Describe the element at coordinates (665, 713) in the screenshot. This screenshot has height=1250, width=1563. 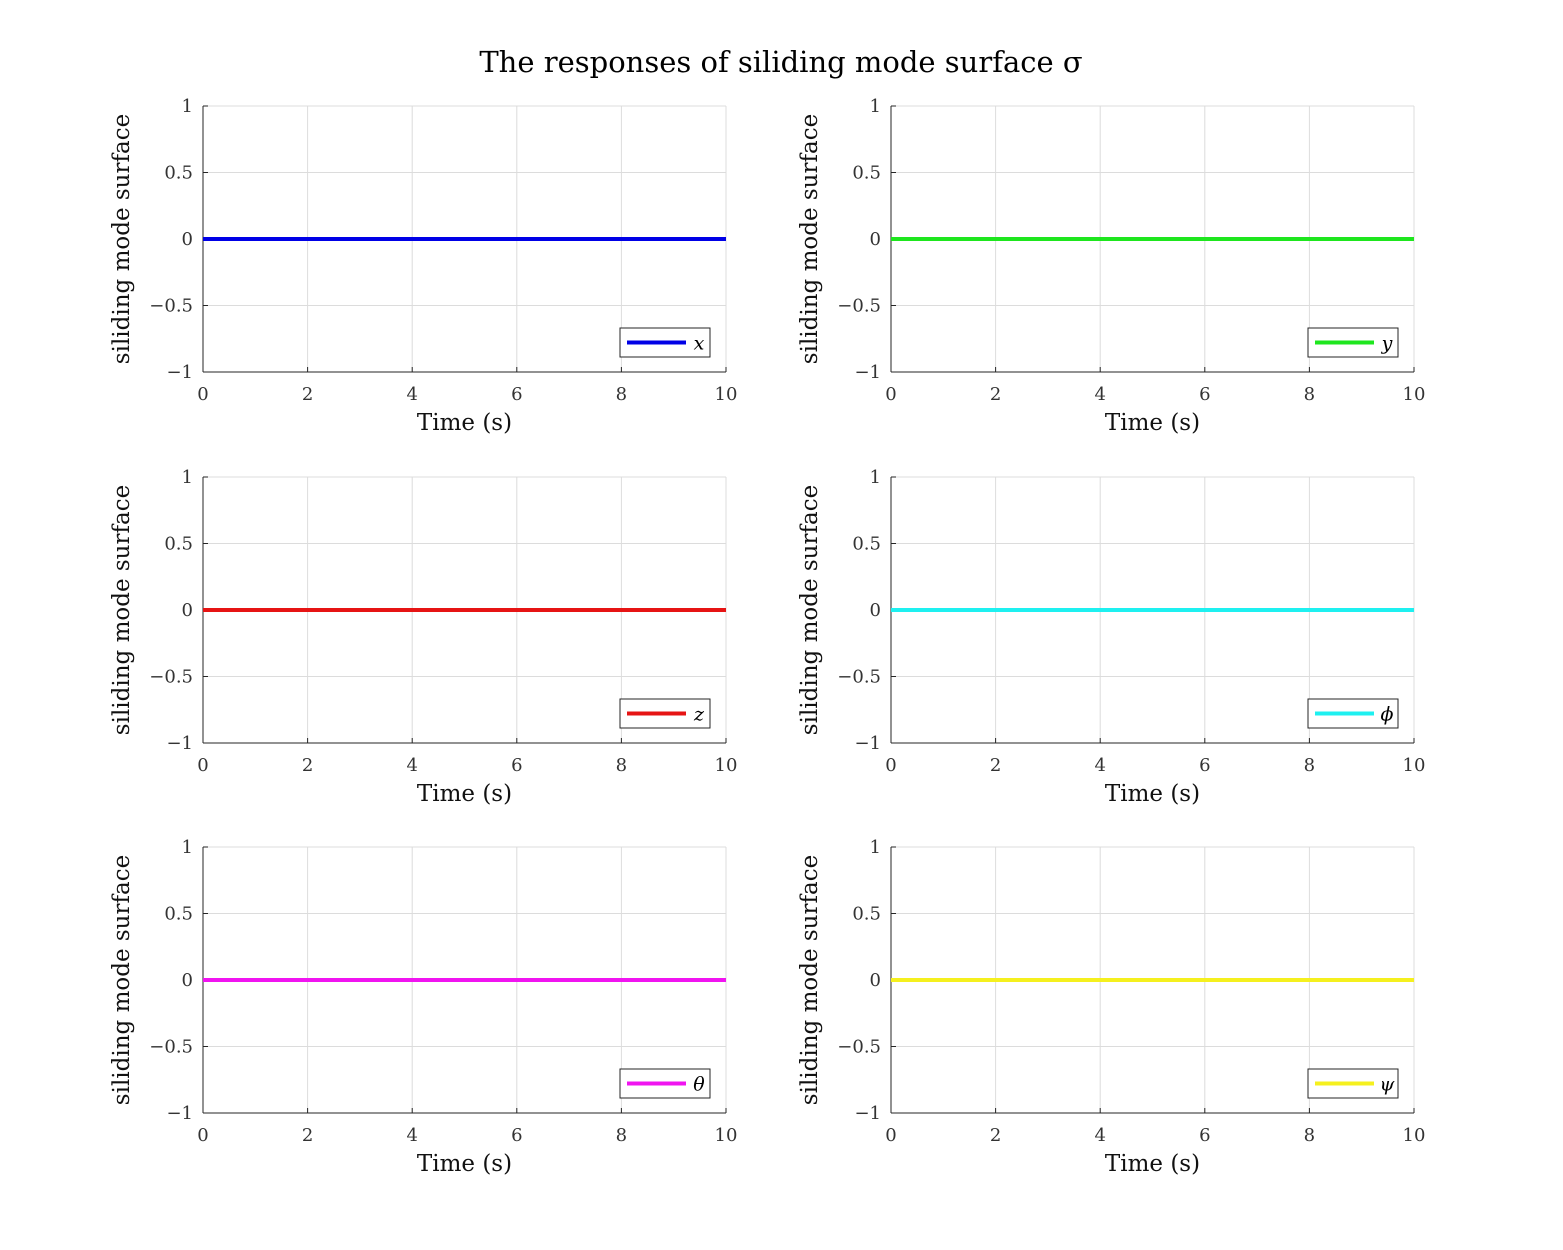
I see `legend: z` at that location.